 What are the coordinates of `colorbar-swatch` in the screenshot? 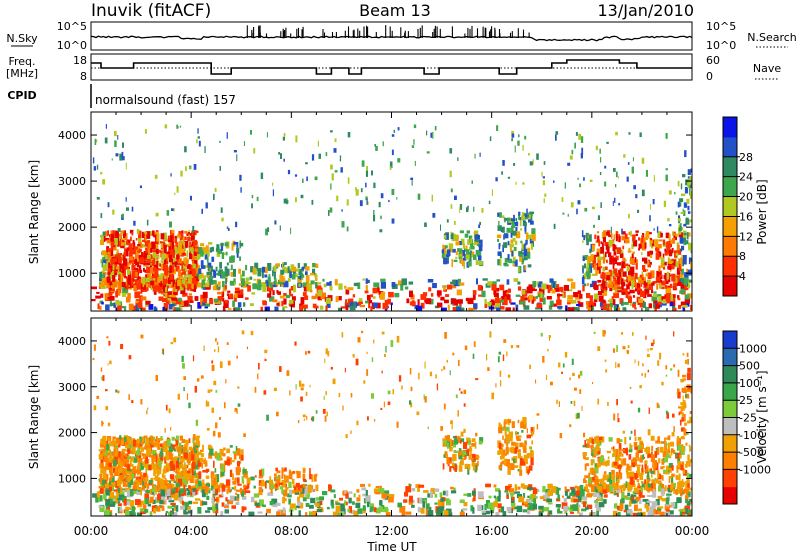 It's located at (730, 246).